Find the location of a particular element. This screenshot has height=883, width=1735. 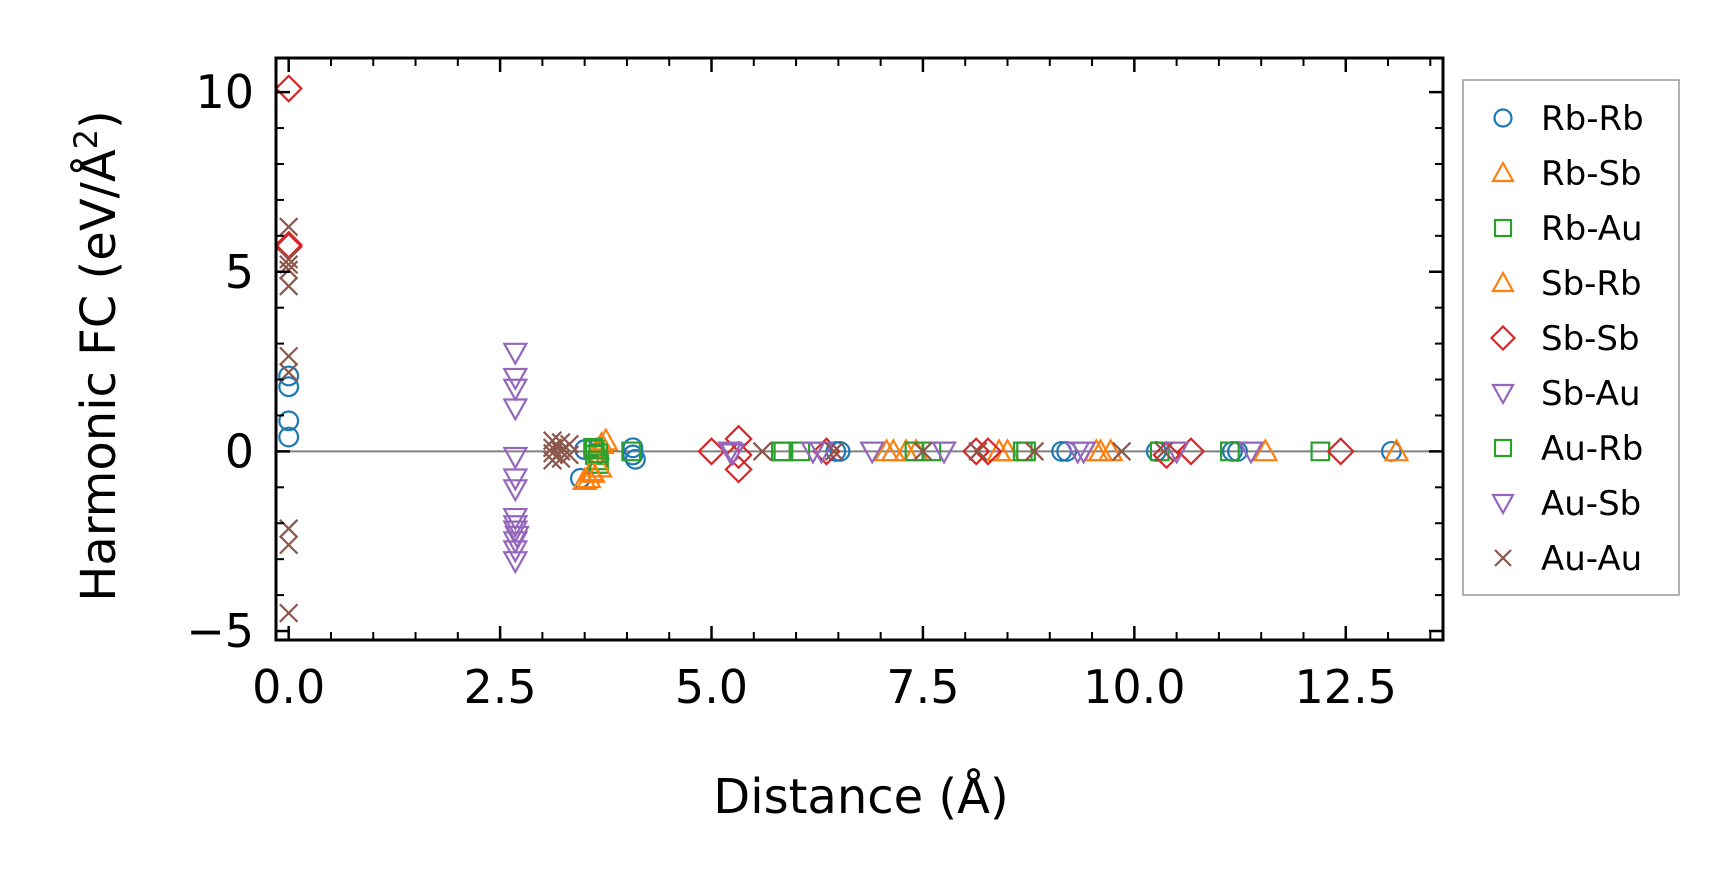

legend-item: Rb-Au is located at coordinates (1568, 229).